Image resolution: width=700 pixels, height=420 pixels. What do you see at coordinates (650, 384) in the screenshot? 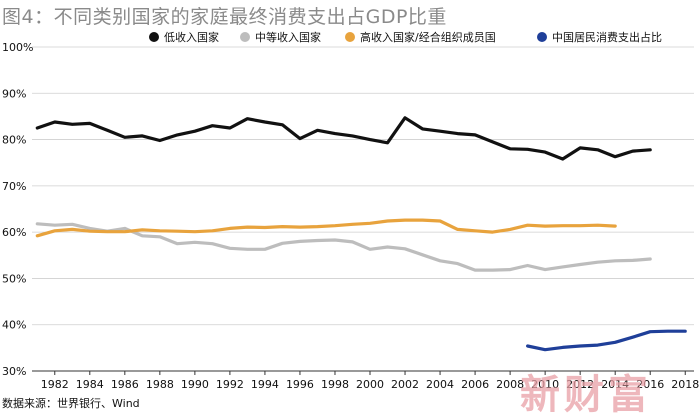
I see `x-tick-label: 2016` at bounding box center [650, 384].